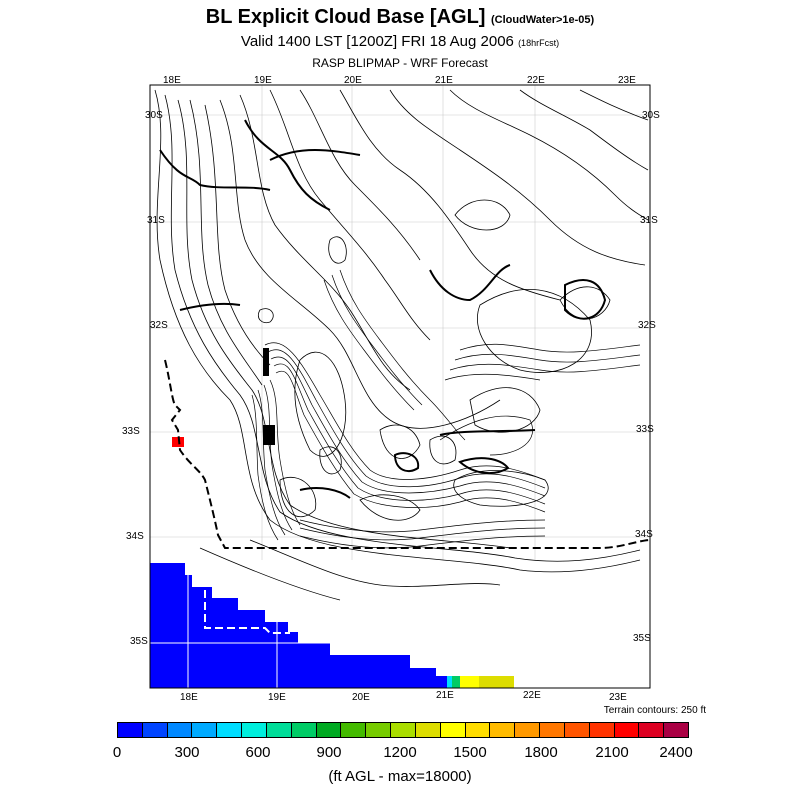 Image resolution: width=800 pixels, height=800 pixels. What do you see at coordinates (361, 697) in the screenshot?
I see `lon-label-bottom: 20E` at bounding box center [361, 697].